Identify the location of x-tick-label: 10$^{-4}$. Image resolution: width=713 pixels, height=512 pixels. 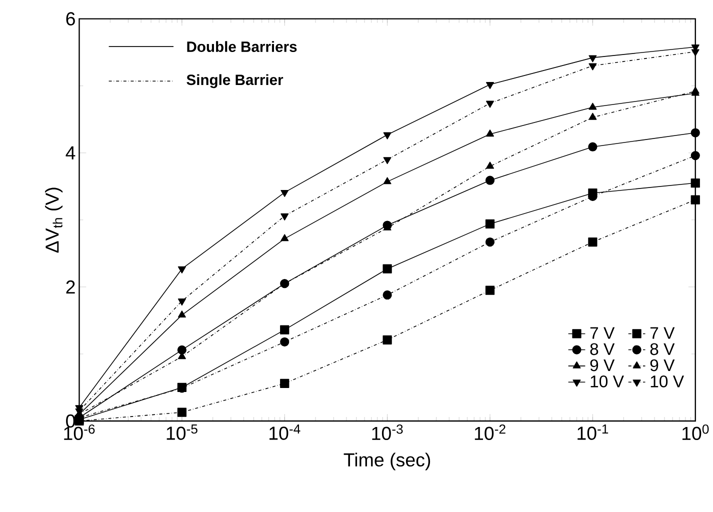
(285, 432).